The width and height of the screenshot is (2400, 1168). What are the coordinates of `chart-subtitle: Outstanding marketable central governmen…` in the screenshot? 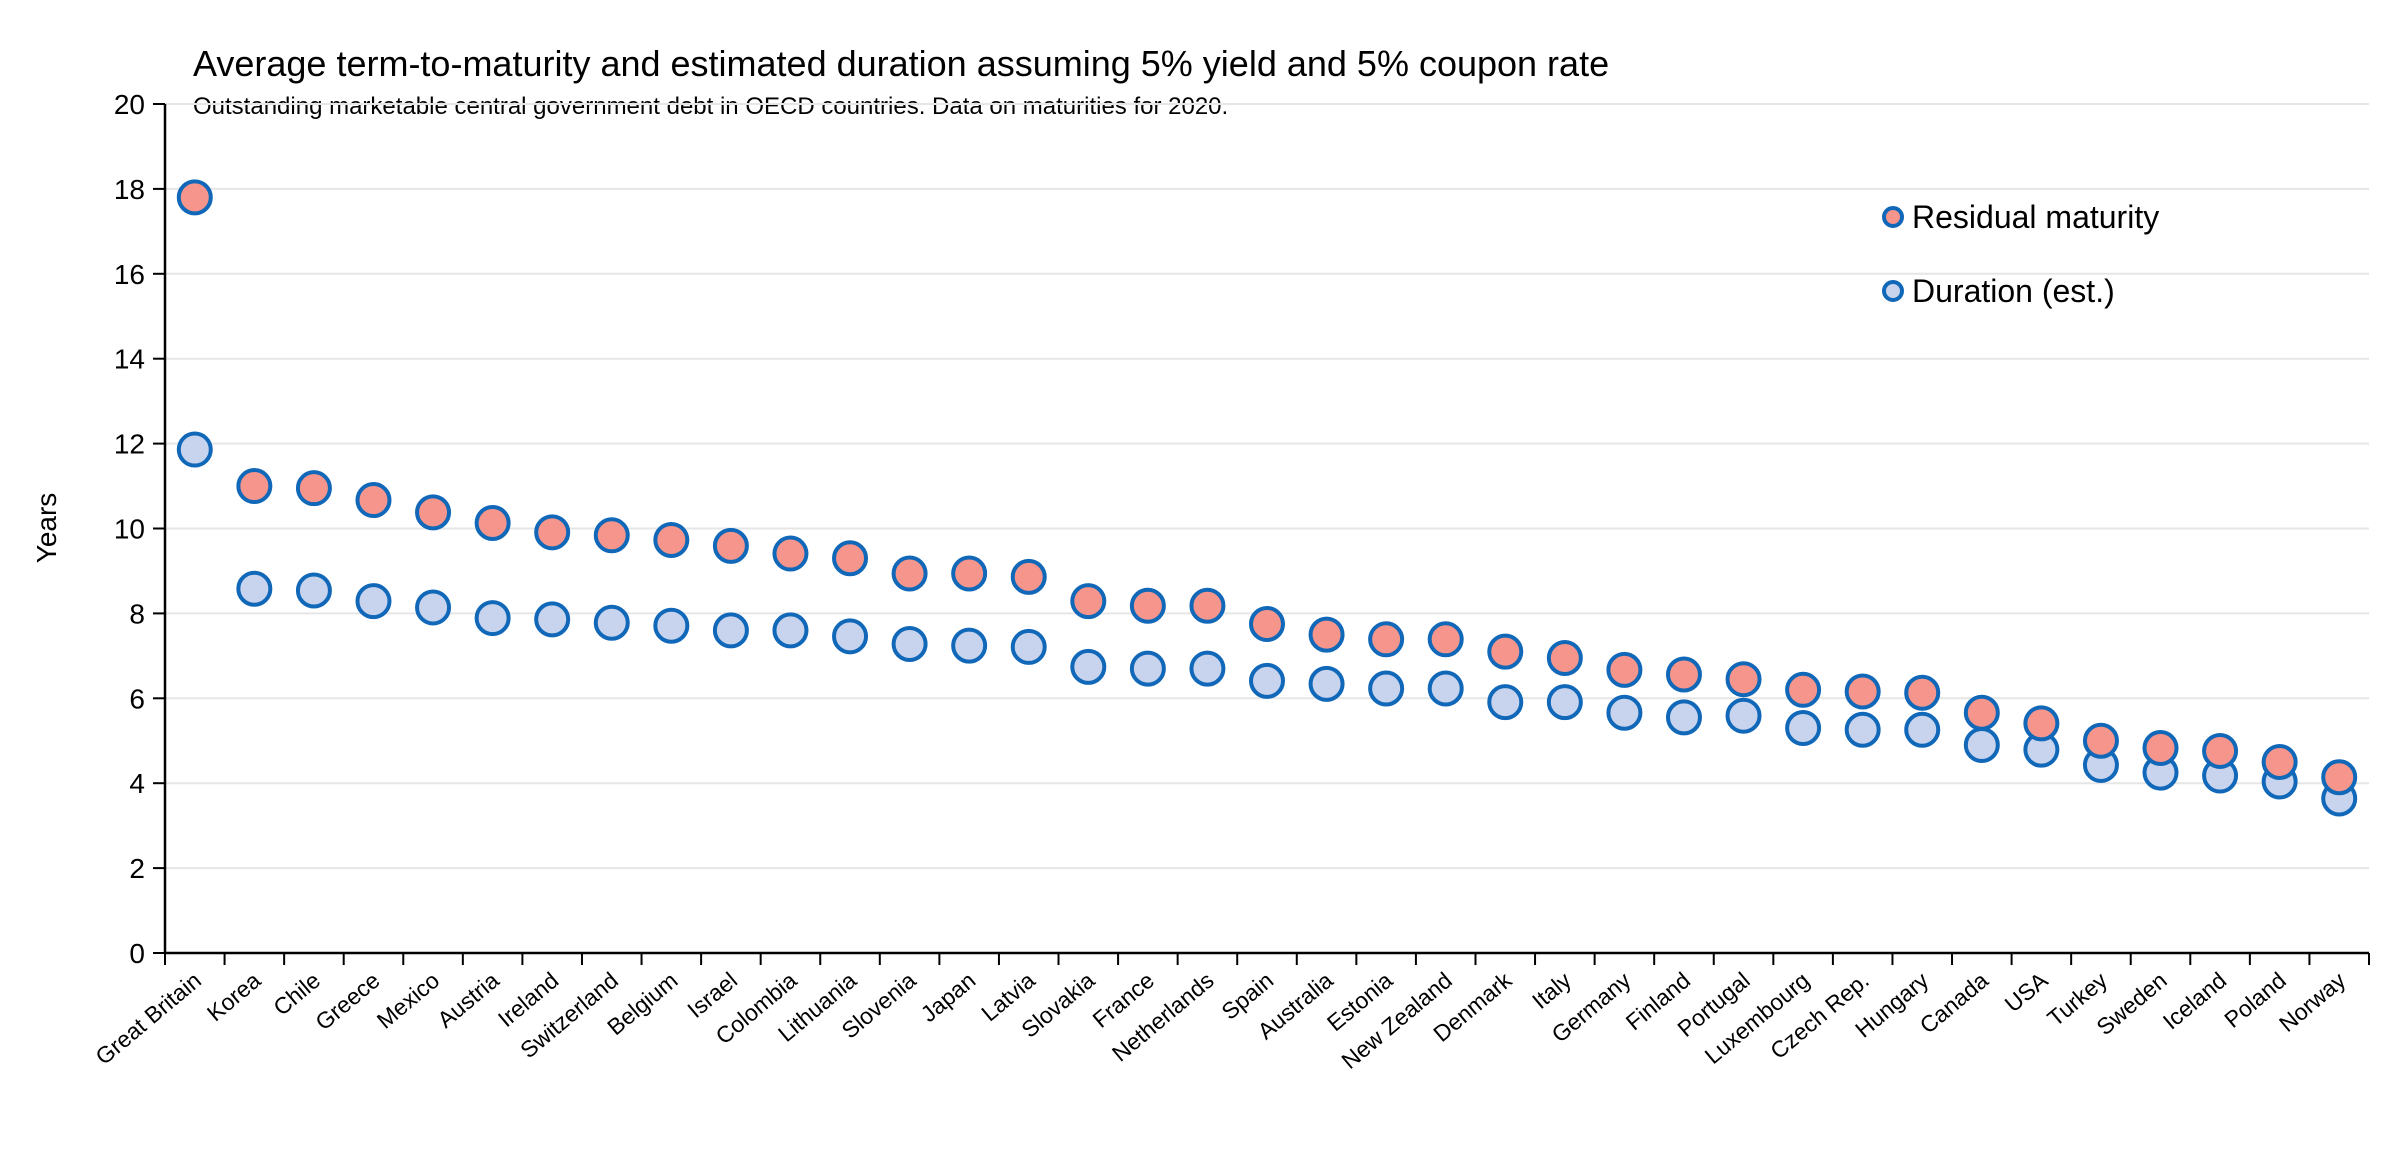 It's located at (710, 106).